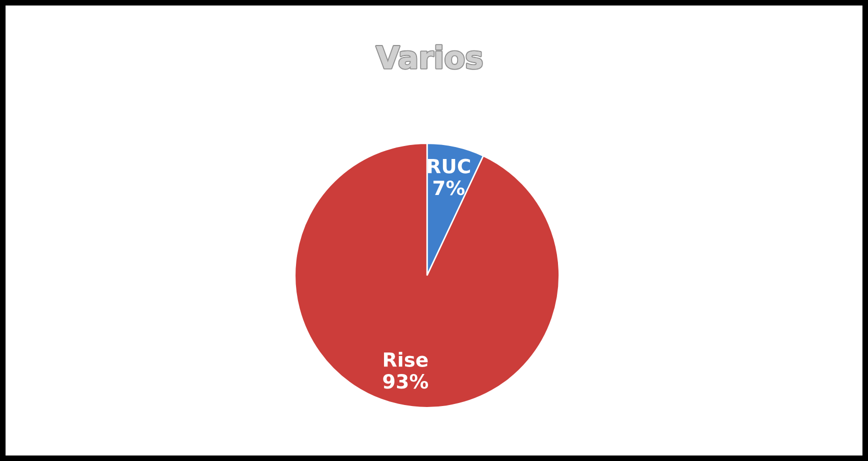 This screenshot has height=461, width=868. Describe the element at coordinates (405, 381) in the screenshot. I see `data-label: 93%` at that location.